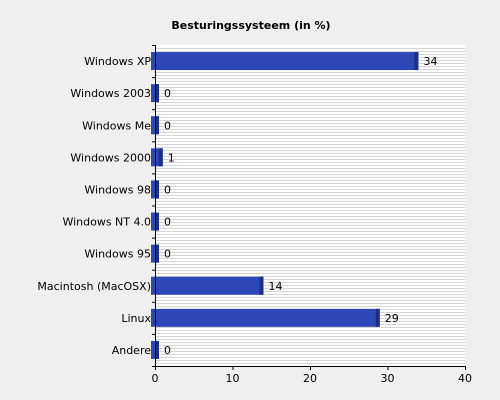  What do you see at coordinates (116, 125) in the screenshot?
I see `category-label: Windows Me` at bounding box center [116, 125].